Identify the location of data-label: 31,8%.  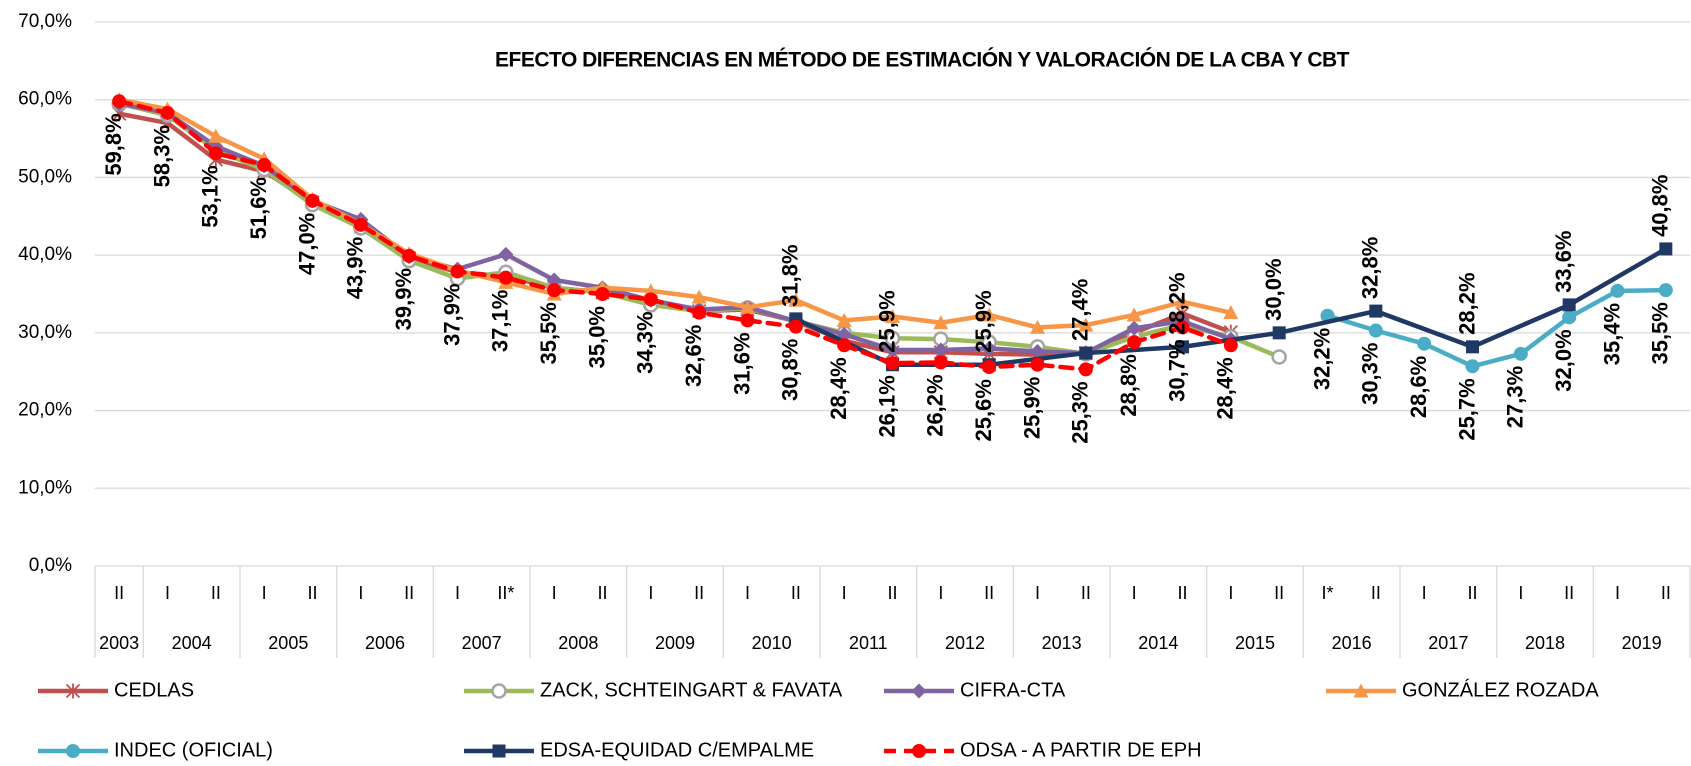
(790, 275).